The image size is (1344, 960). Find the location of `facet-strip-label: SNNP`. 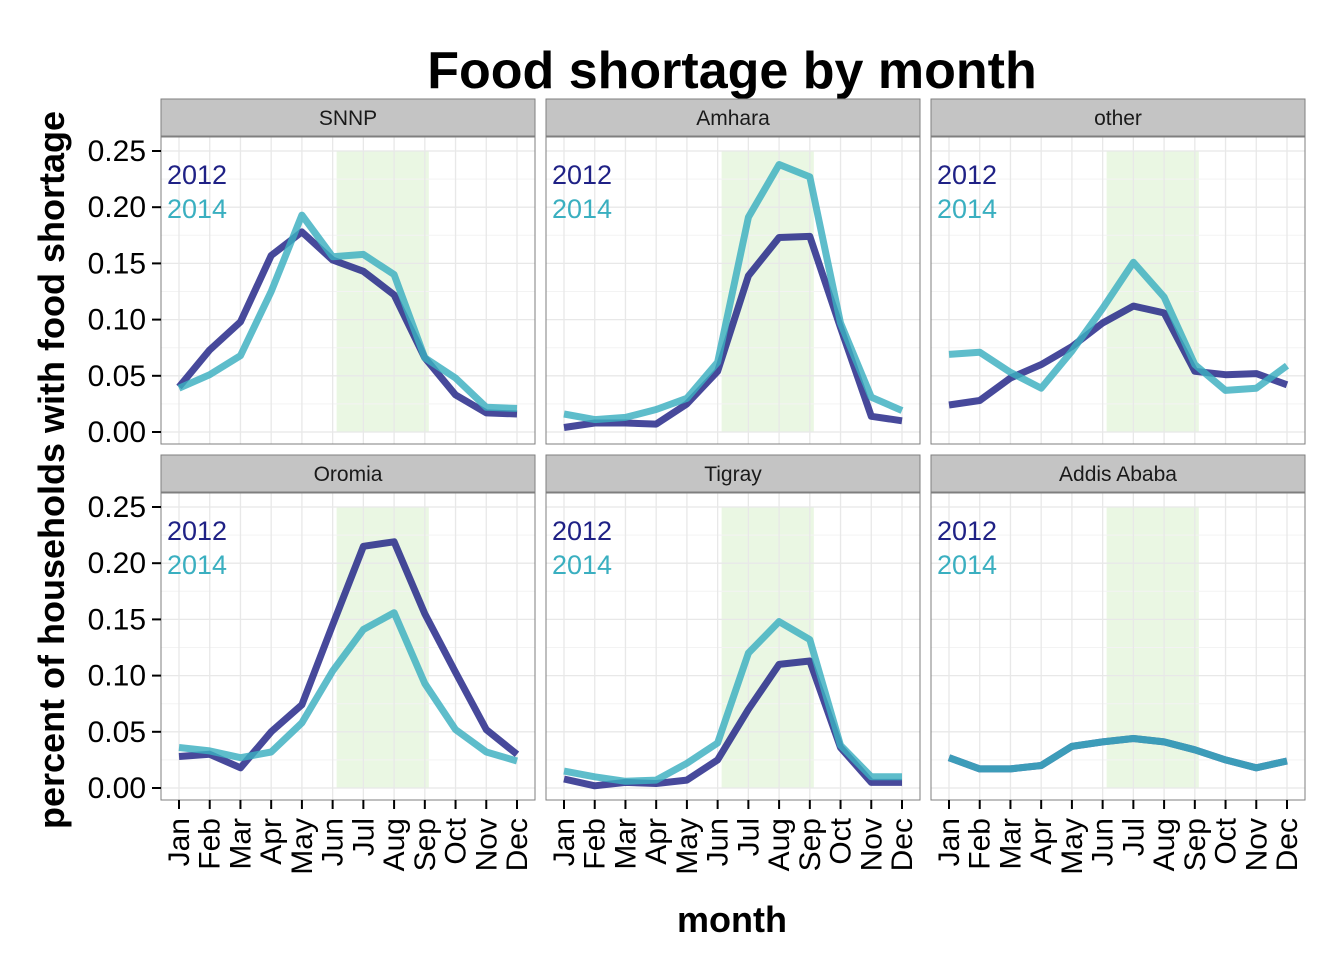

facet-strip-label: SNNP is located at coordinates (348, 118).